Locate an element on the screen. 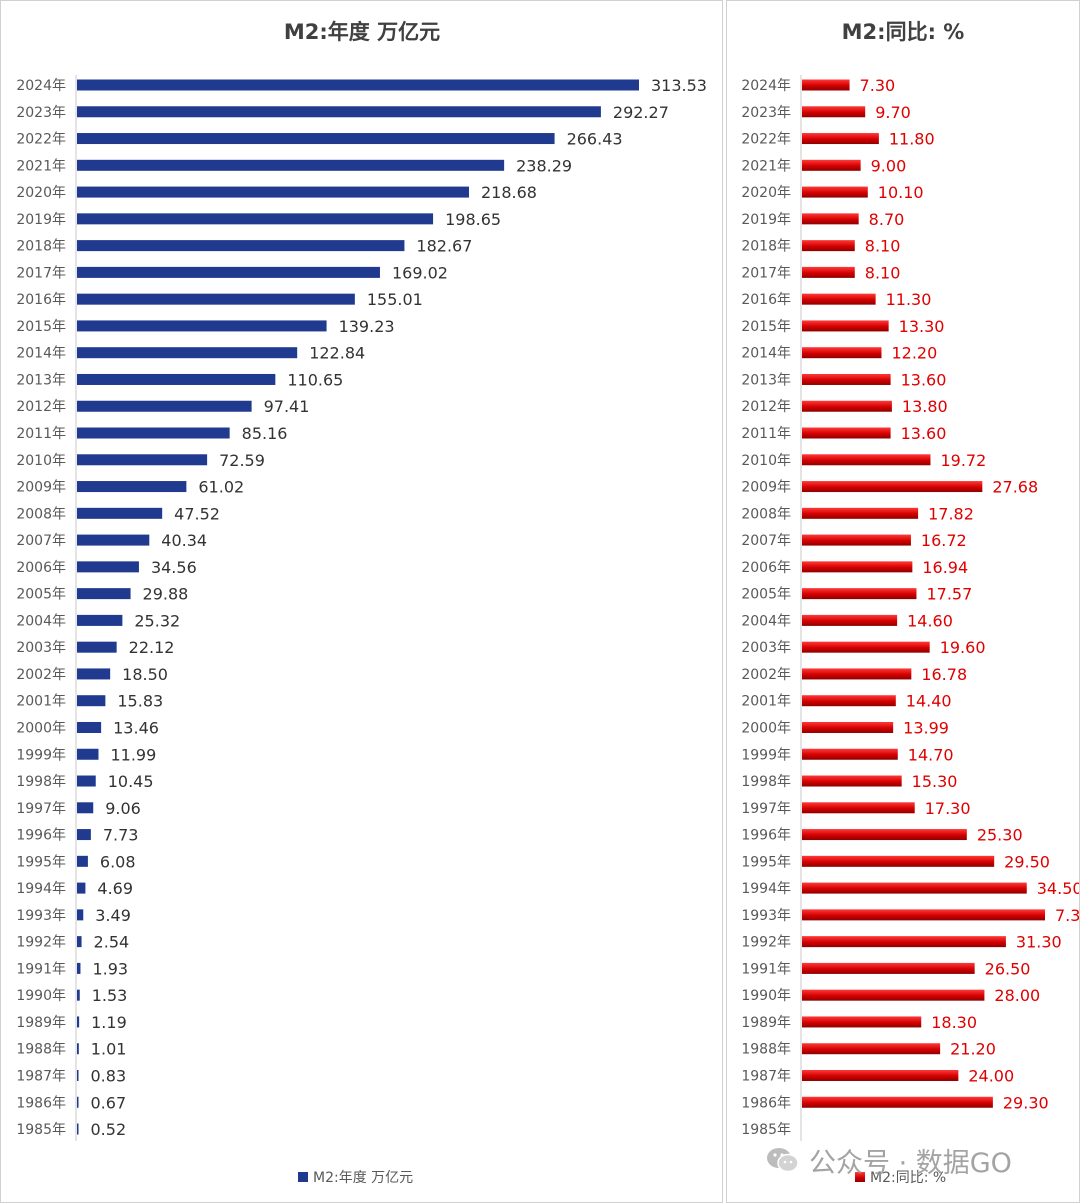 This screenshot has width=1080, height=1203. m2-yoy-data-label: 14.60 is located at coordinates (930, 620).